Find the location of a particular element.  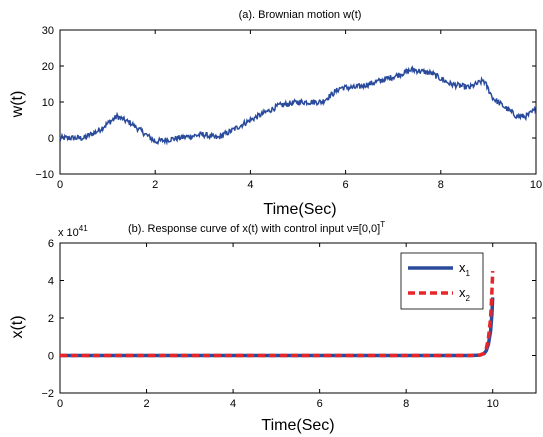

chart-a-title: (a). Brownian motion w(t) is located at coordinates (300, 15).